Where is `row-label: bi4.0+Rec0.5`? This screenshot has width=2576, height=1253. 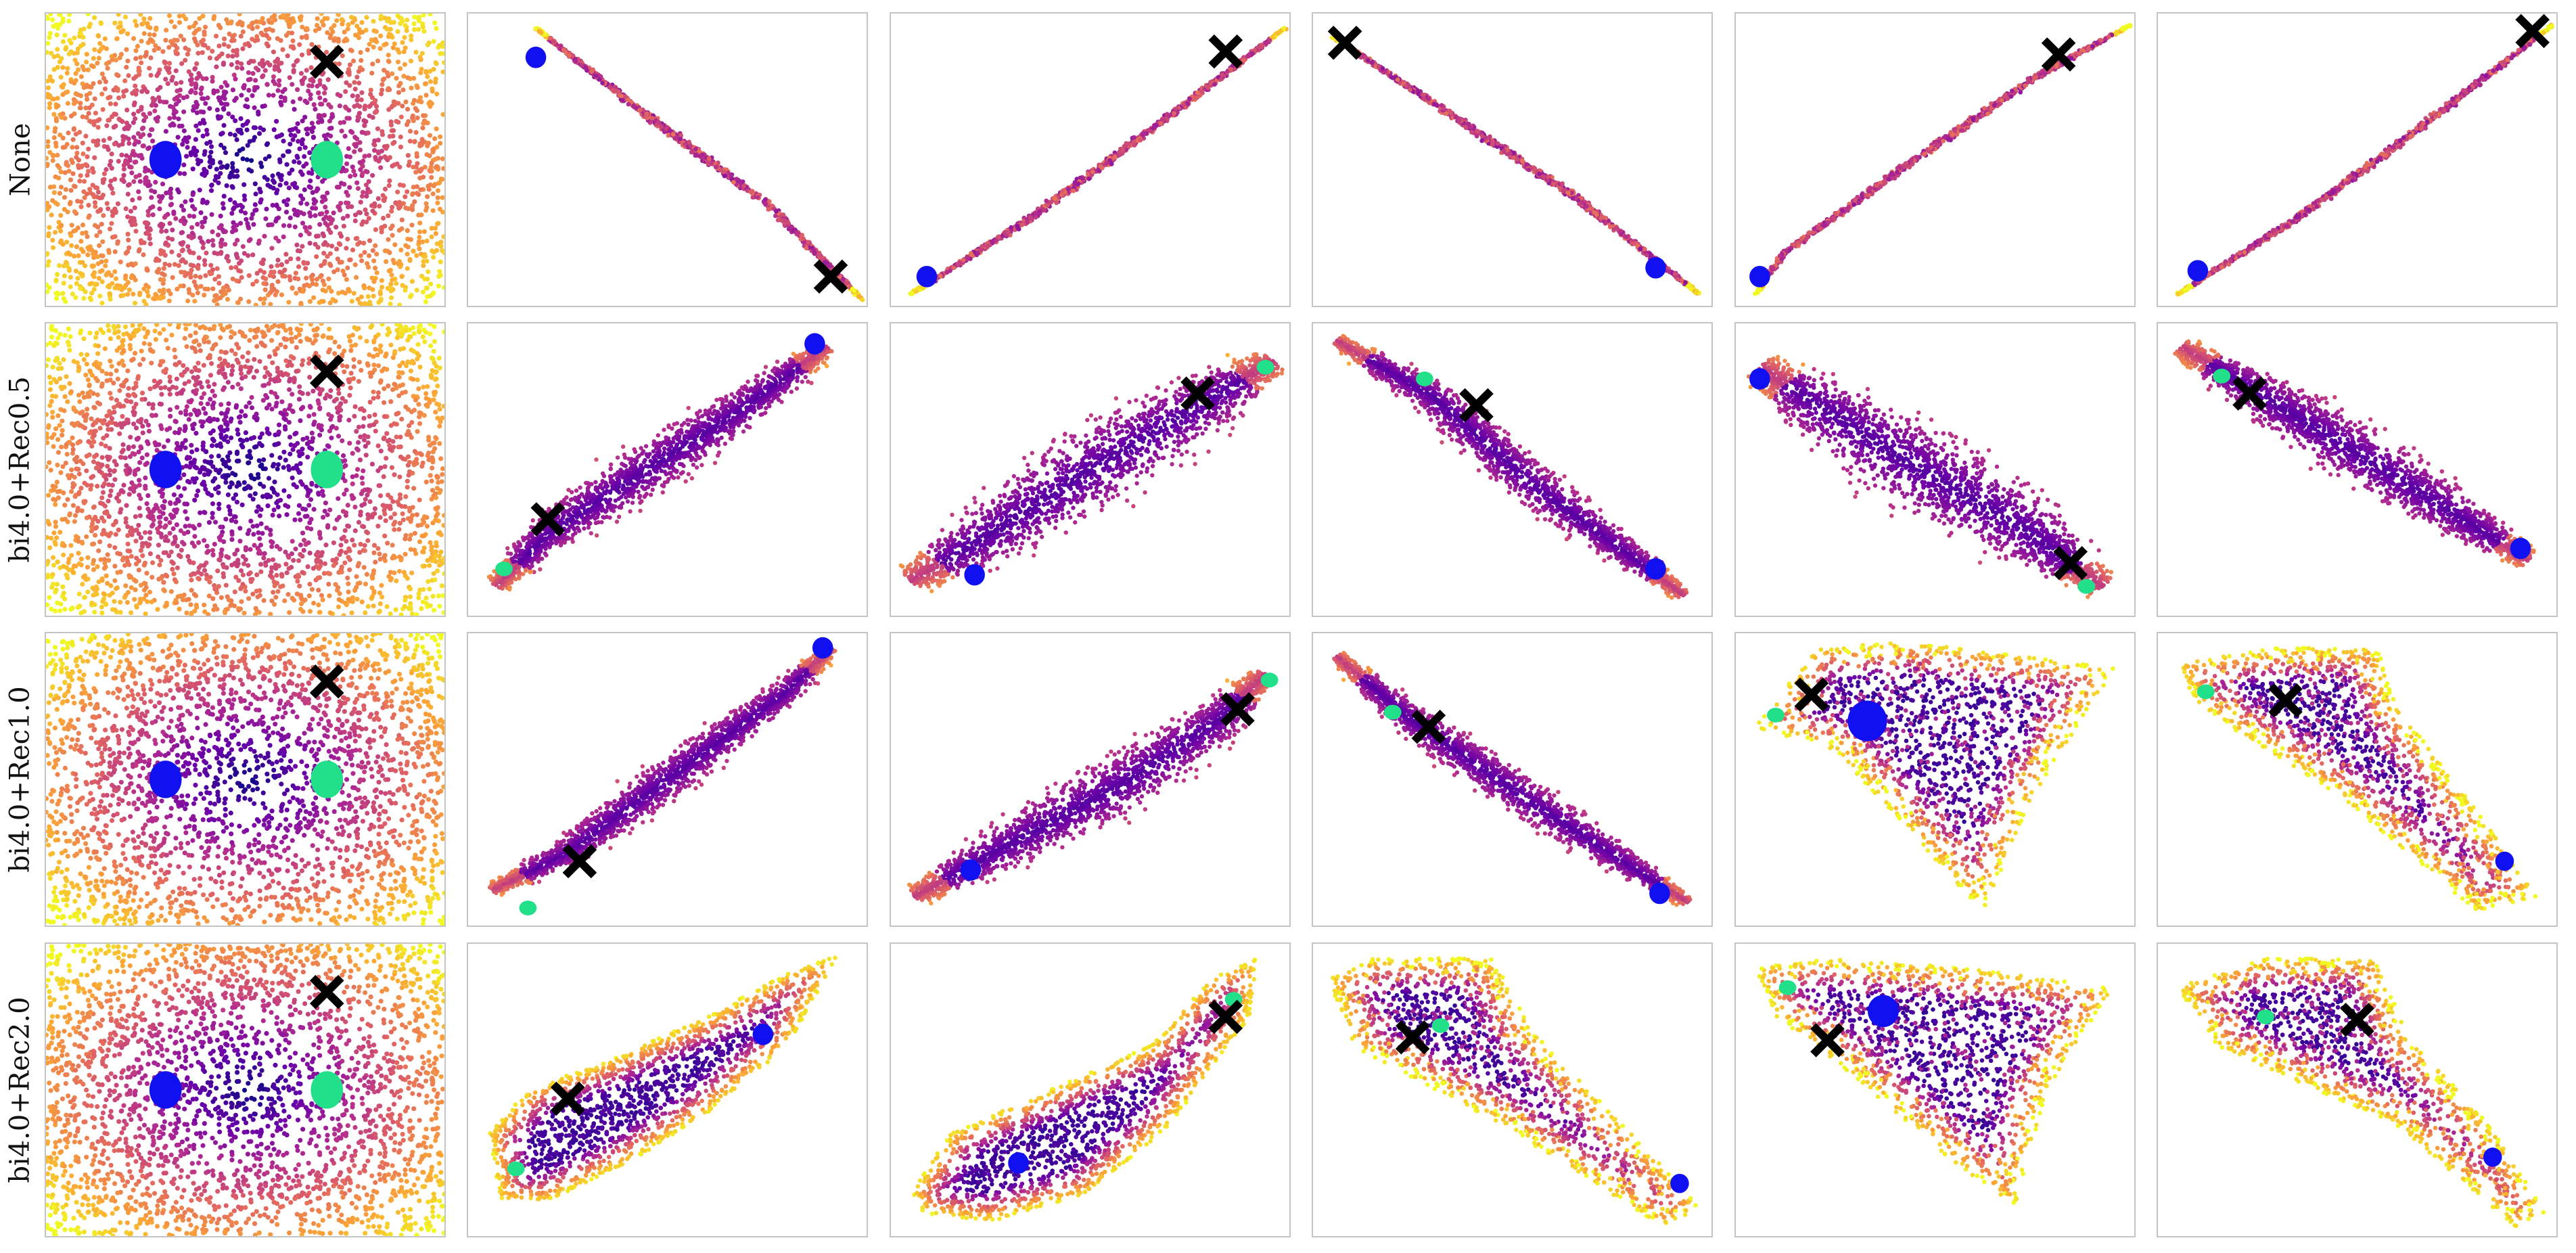
row-label: bi4.0+Rec0.5 is located at coordinates (20, 469).